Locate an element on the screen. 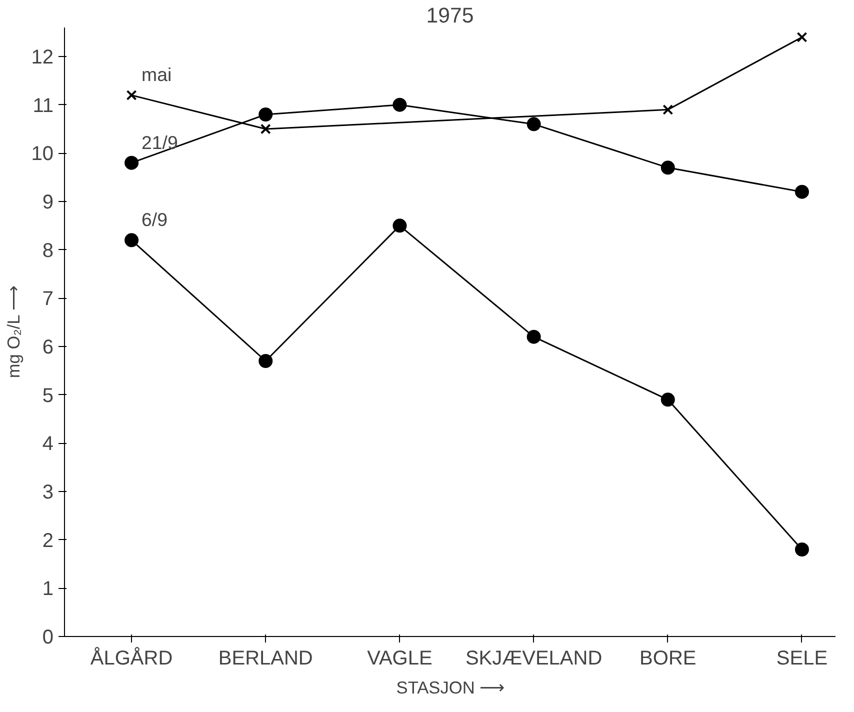 This screenshot has height=712, width=854. x-tick-label: SKJÆVELAND is located at coordinates (533, 659).